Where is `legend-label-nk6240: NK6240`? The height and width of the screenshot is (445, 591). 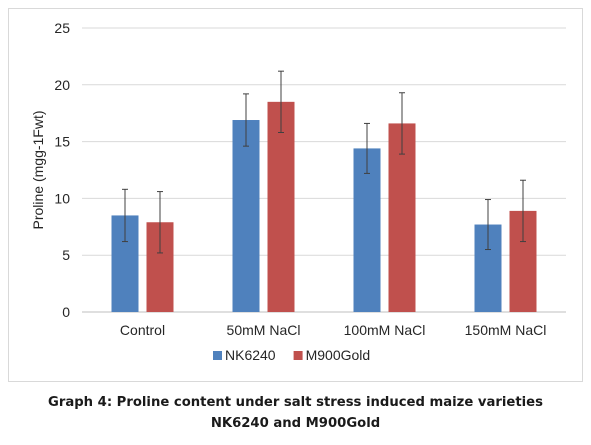
legend-label-nk6240: NK6240 is located at coordinates (250, 355).